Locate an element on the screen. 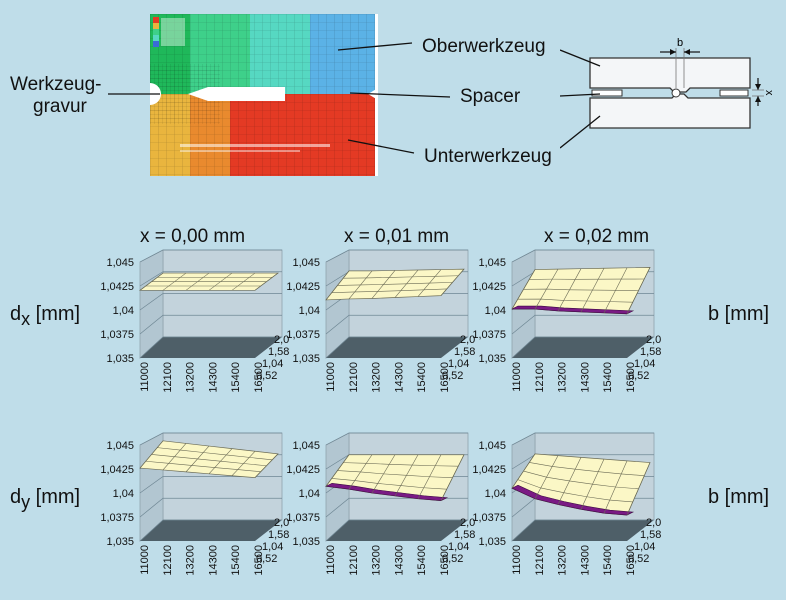 Image resolution: width=786 pixels, height=600 pixels. label-werkzeuggravur-line1: Werkzeug- is located at coordinates (56, 84).